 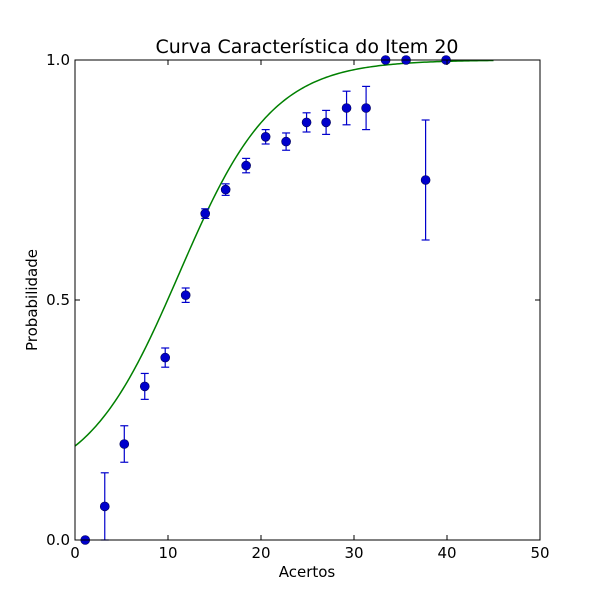 I want to click on x-tick-label: 30, so click(x=353, y=553).